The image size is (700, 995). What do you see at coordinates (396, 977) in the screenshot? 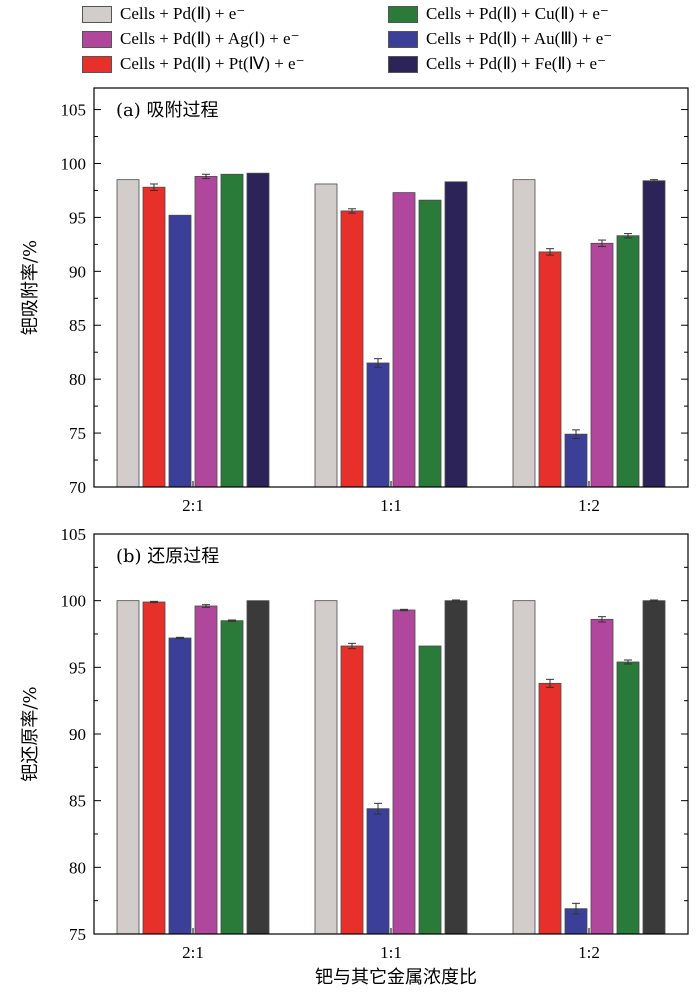
I see `x-axis-title: 钯与其它金属浓度比` at bounding box center [396, 977].